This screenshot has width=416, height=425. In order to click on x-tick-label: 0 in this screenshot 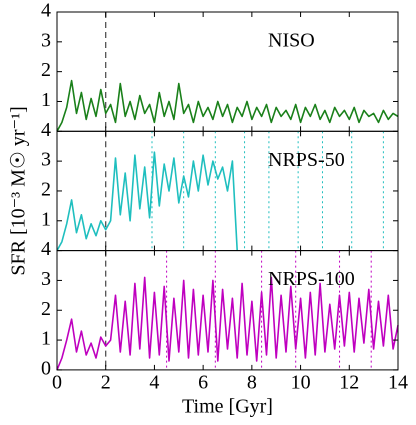, I will do `click(57, 382)`.